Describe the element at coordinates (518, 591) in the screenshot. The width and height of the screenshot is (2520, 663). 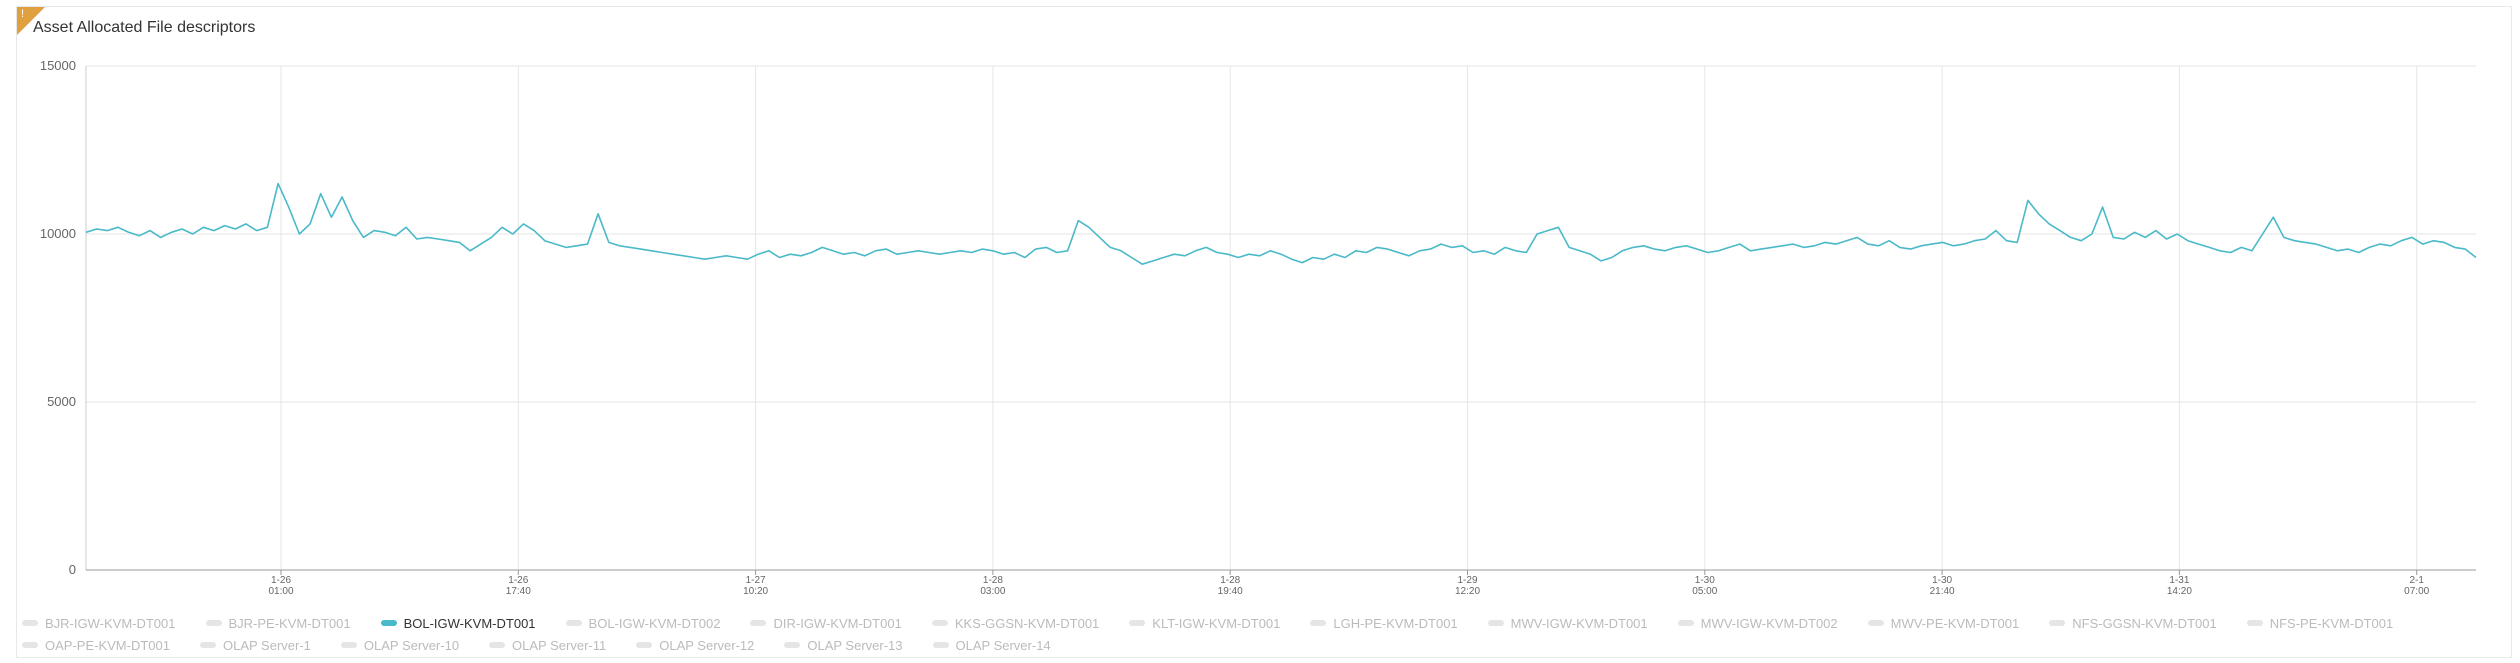
I see `x-tick-time: 17:40` at that location.